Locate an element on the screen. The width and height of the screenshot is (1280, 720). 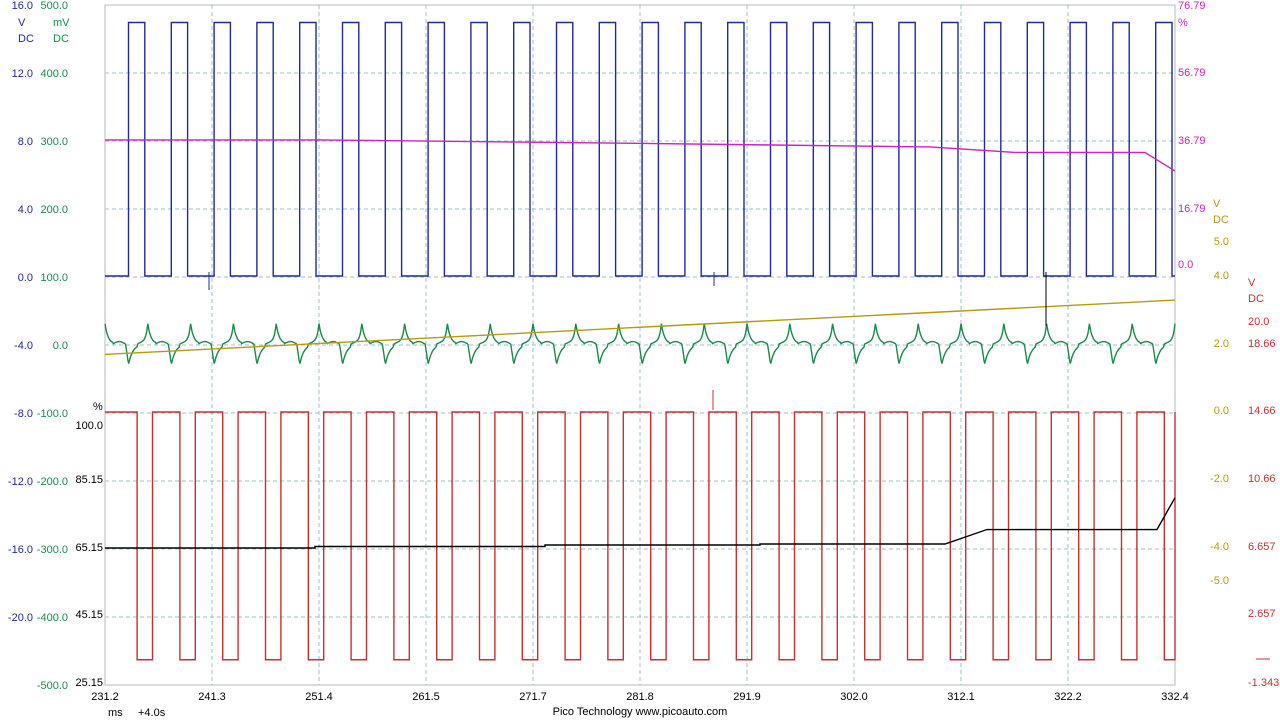
left-v-tick: 4.0 is located at coordinates (25, 210).